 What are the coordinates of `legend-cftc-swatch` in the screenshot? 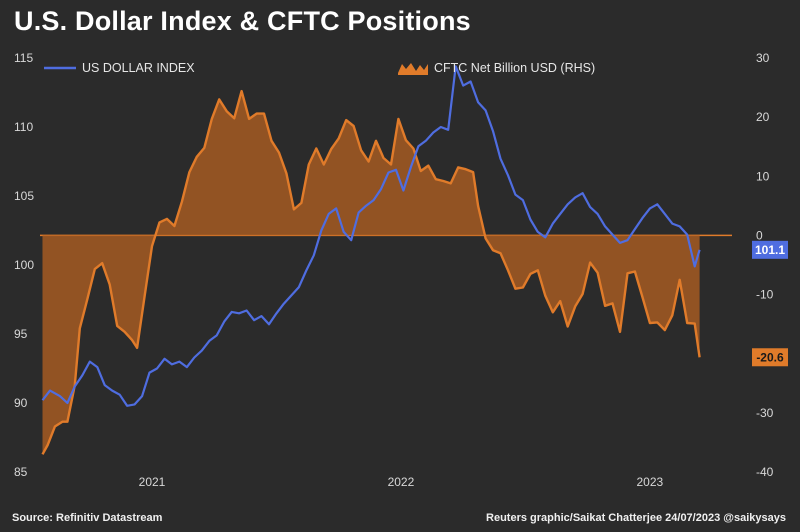 It's located at (413, 69).